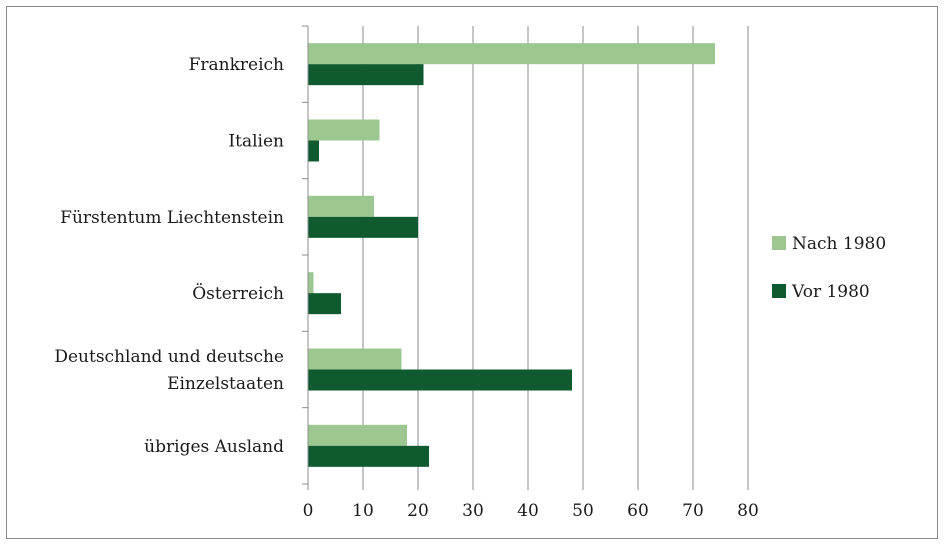  What do you see at coordinates (363, 511) in the screenshot?
I see `x-tick-label: 10` at bounding box center [363, 511].